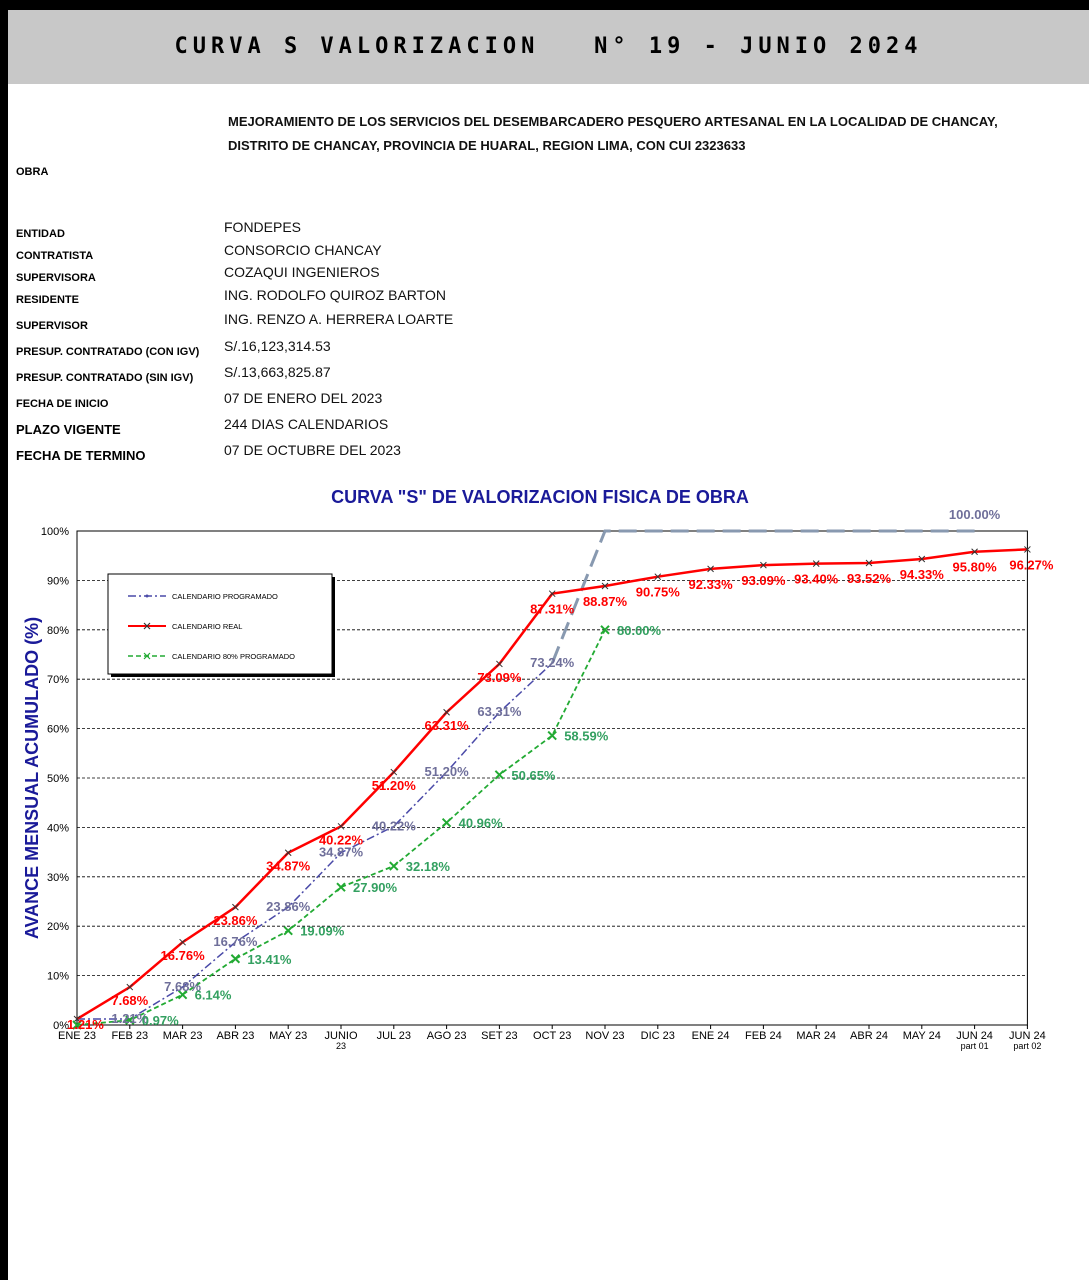 Image resolution: width=1089 pixels, height=1280 pixels. Describe the element at coordinates (52, 326) in the screenshot. I see `supervisor-label: SUPERVISOR` at that location.